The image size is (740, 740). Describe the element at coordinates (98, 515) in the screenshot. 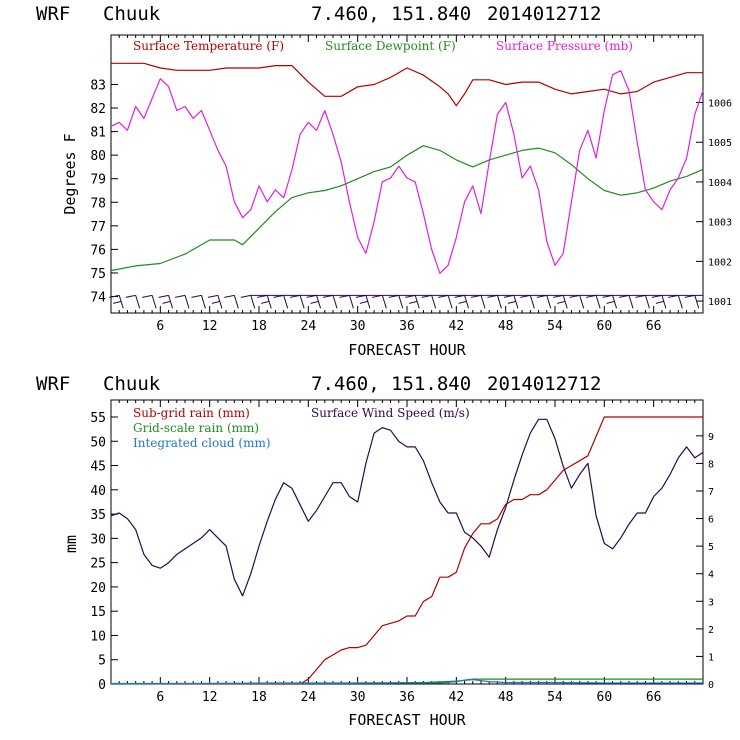

I see `y-tick-label: 35` at that location.